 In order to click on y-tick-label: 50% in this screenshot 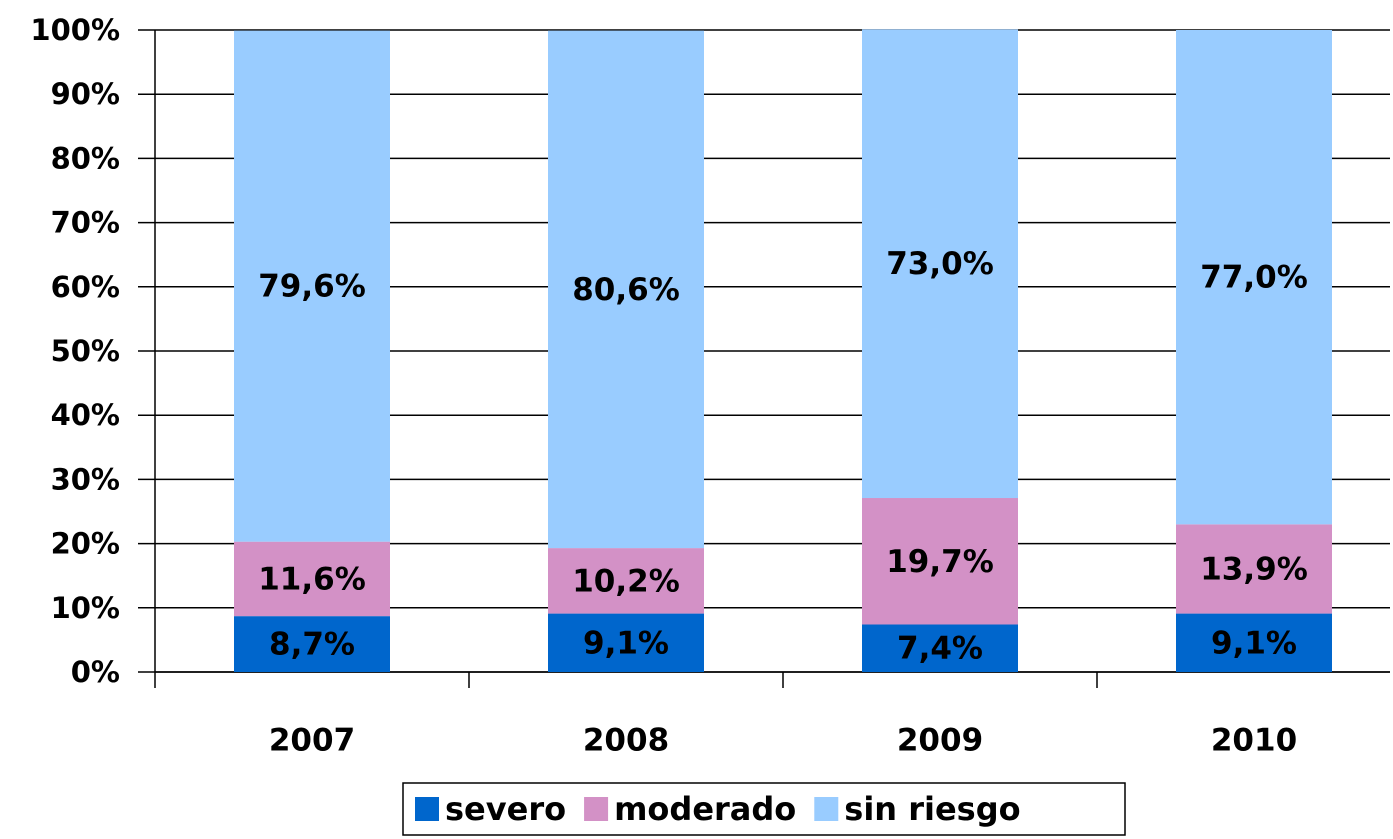, I will do `click(85, 351)`.